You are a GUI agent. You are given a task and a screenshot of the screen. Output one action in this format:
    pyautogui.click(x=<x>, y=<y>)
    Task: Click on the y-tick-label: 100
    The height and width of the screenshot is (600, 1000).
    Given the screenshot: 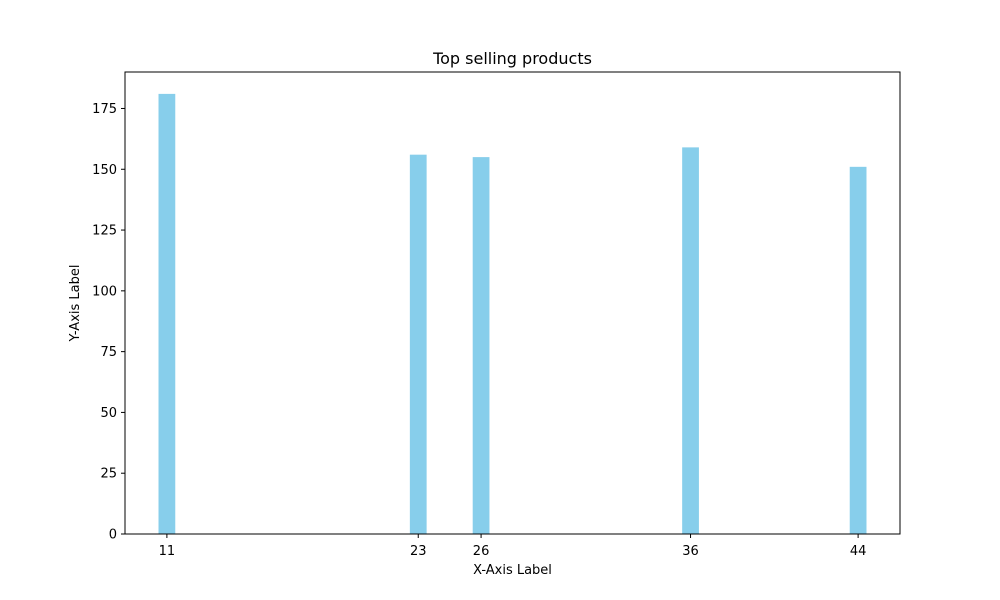 What is the action you would take?
    pyautogui.click(x=104, y=291)
    